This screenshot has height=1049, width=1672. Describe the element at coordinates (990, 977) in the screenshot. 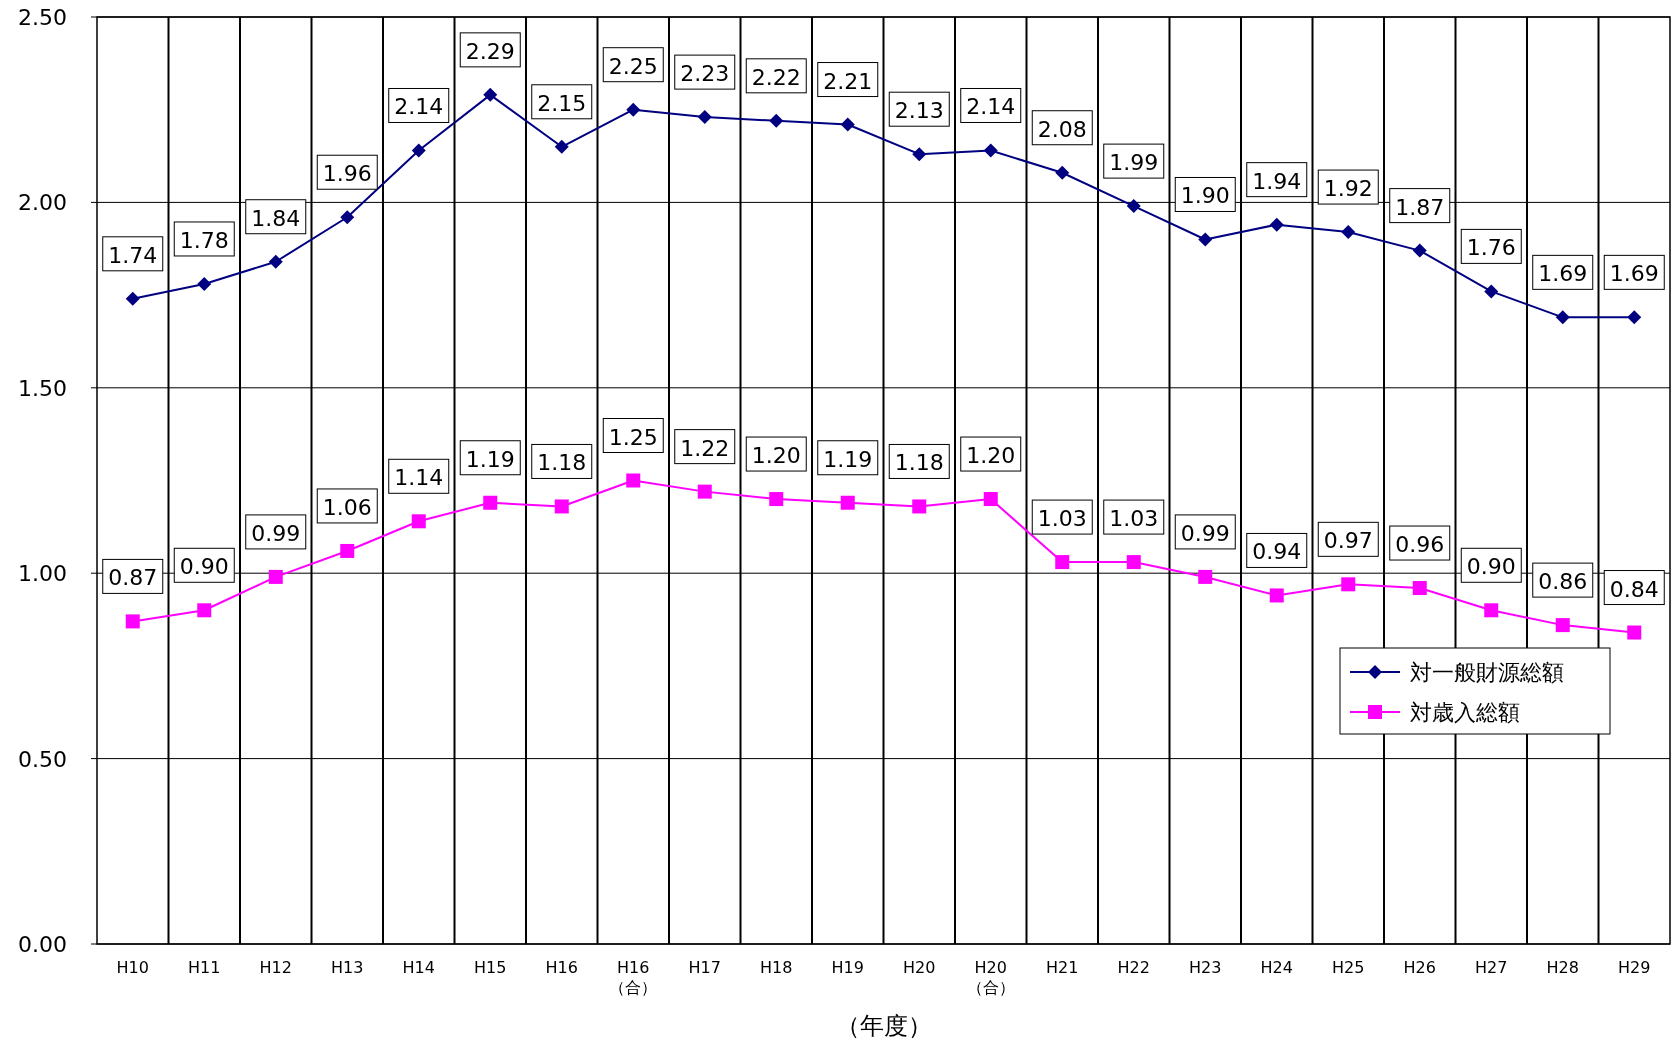

I see `x-tick-label: H20 （合）` at that location.